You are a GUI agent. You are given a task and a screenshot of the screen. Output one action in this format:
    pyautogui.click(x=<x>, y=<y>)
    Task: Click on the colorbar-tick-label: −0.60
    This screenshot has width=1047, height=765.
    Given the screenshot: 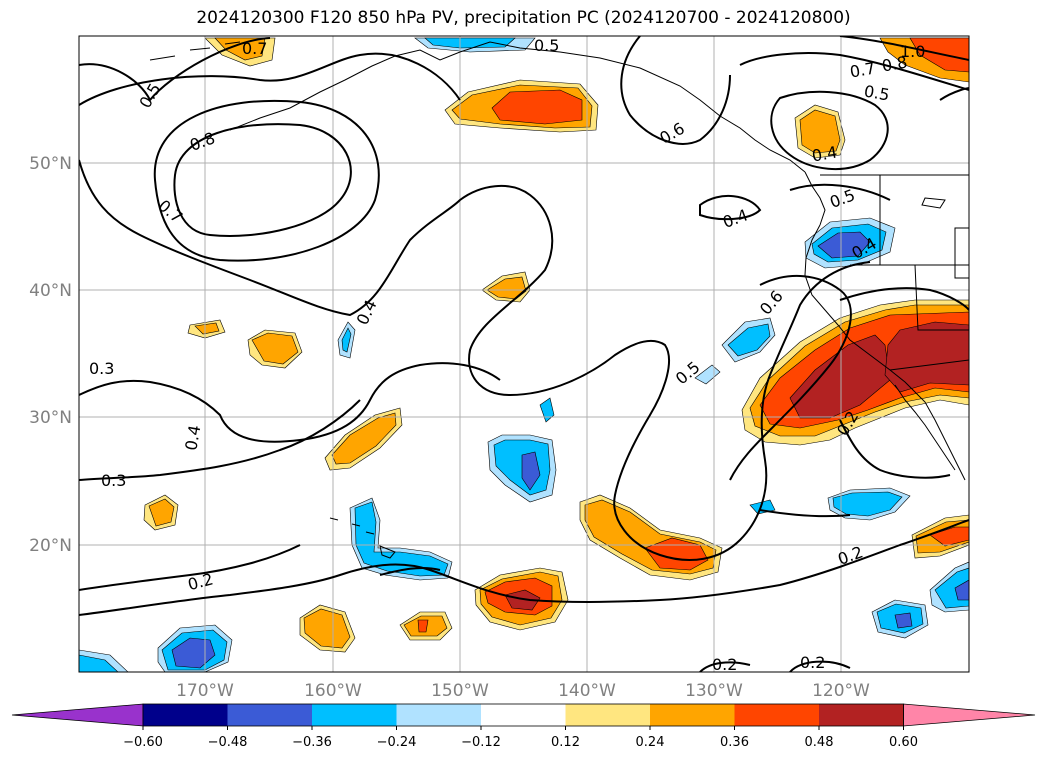 What is the action you would take?
    pyautogui.click(x=143, y=742)
    